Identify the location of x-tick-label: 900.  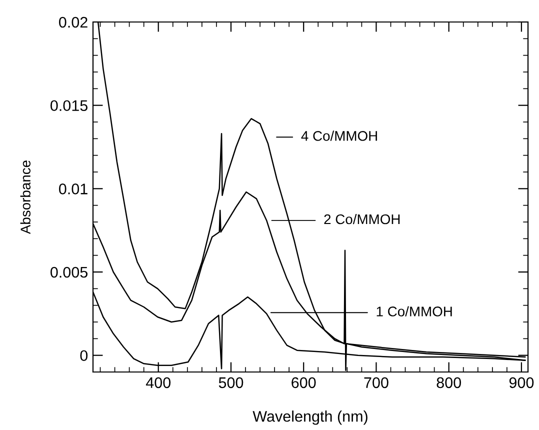
(521, 382).